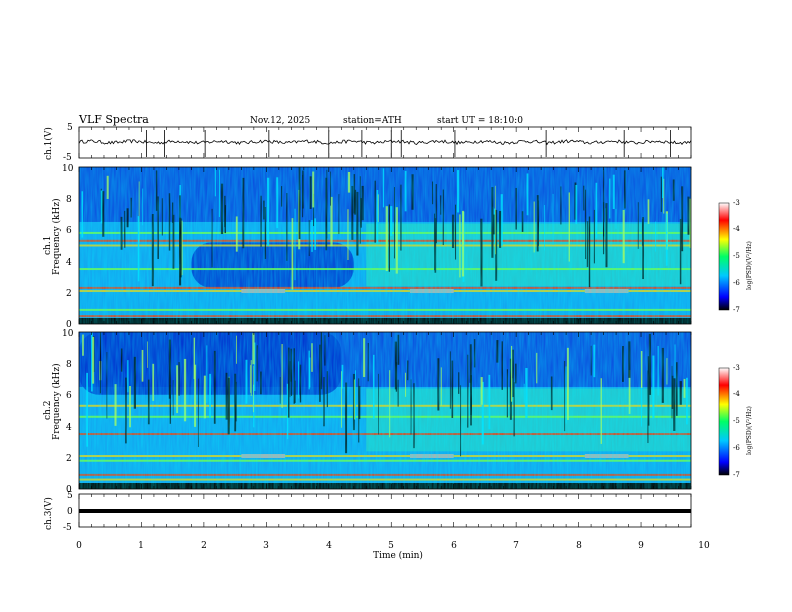 This screenshot has height=612, width=792. I want to click on xtick-7: 7, so click(516, 546).